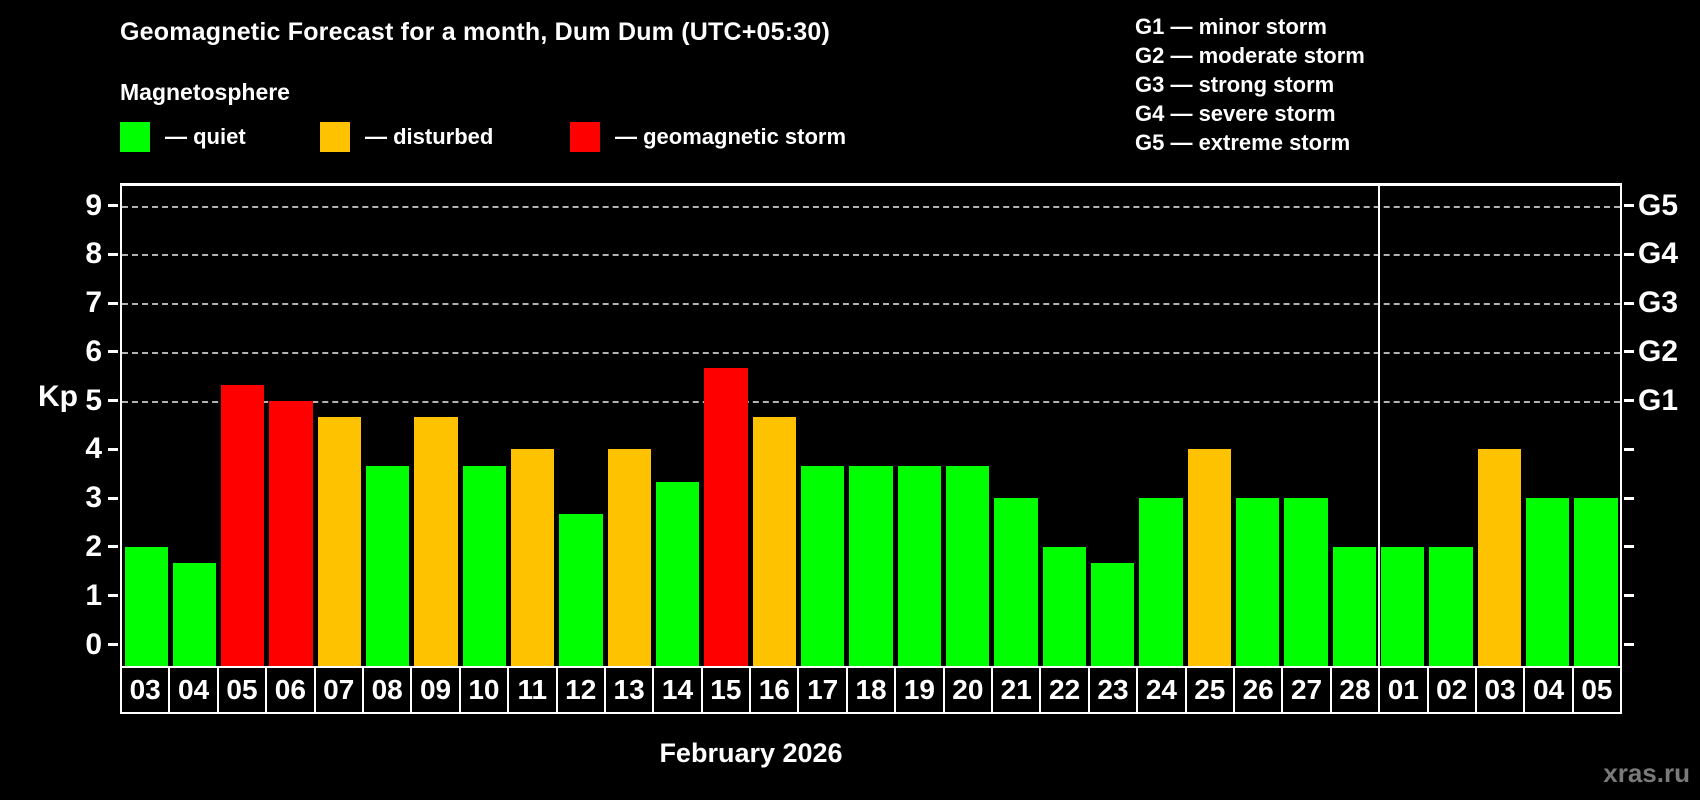 The height and width of the screenshot is (800, 1700). Describe the element at coordinates (93, 205) in the screenshot. I see `y-tick-label-9: 9` at that location.